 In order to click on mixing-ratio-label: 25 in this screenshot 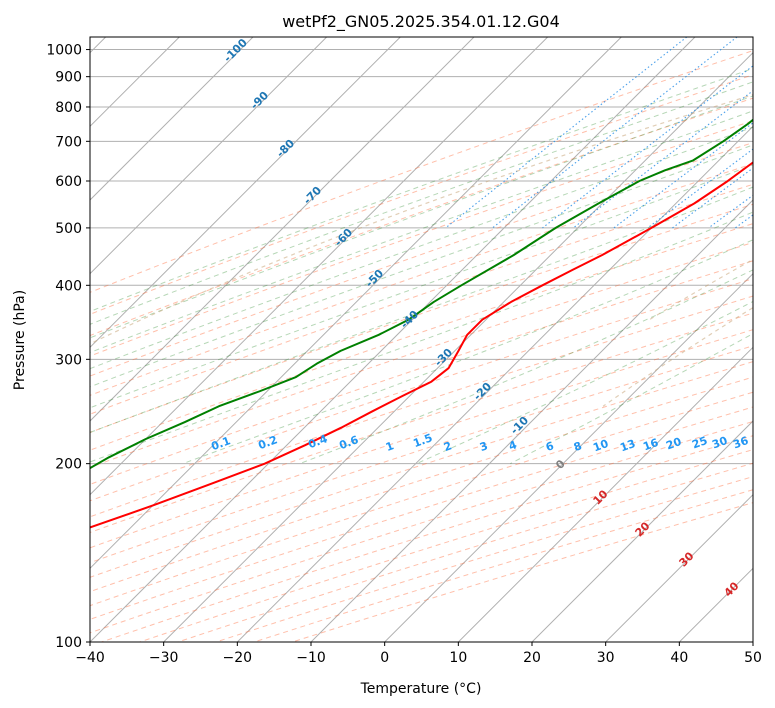, I will do `click(699, 442)`.